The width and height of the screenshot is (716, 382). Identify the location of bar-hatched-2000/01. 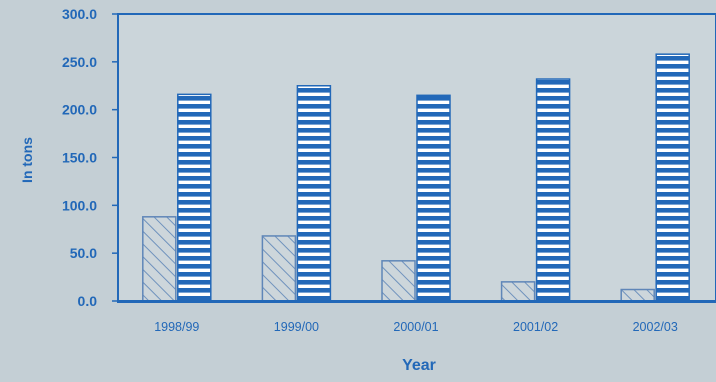
(398, 281).